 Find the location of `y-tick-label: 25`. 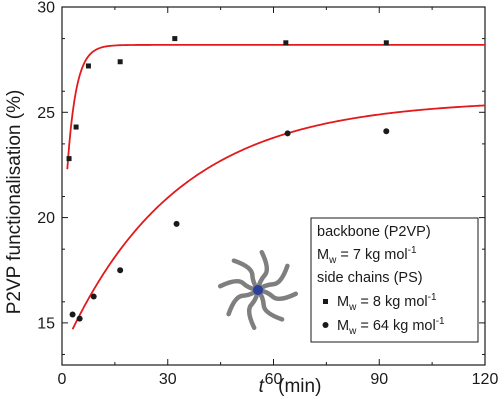

y-tick-label: 25 is located at coordinates (46, 113).